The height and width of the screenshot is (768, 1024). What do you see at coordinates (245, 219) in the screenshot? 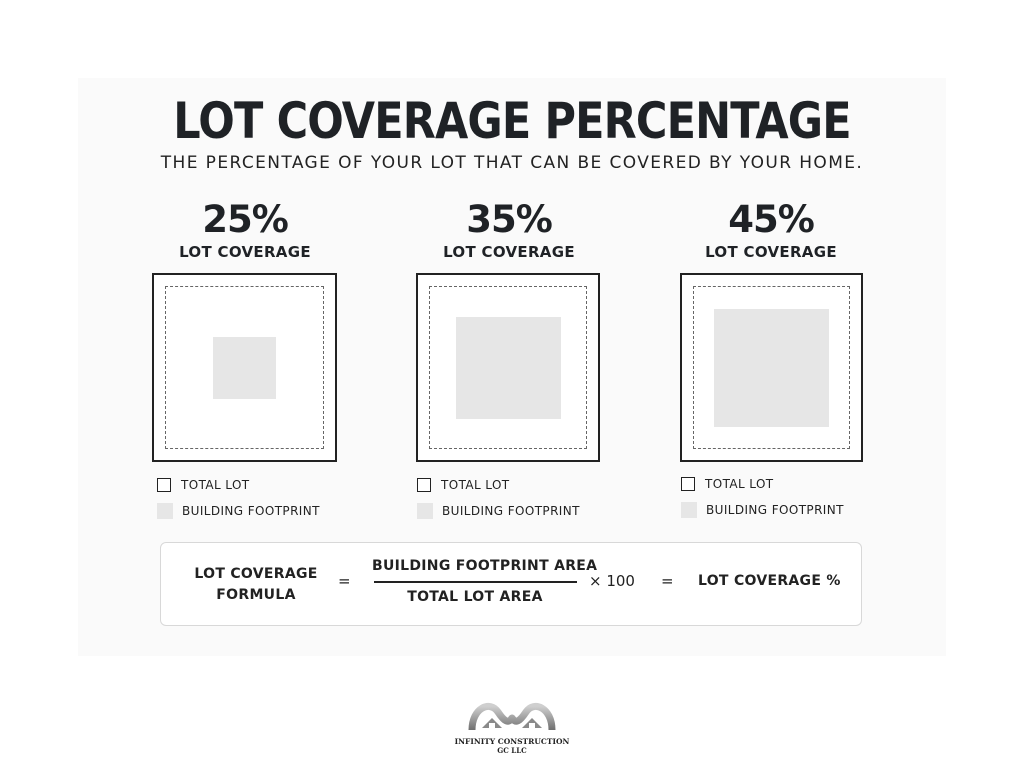
I see `panel-1-percent: 25%` at bounding box center [245, 219].